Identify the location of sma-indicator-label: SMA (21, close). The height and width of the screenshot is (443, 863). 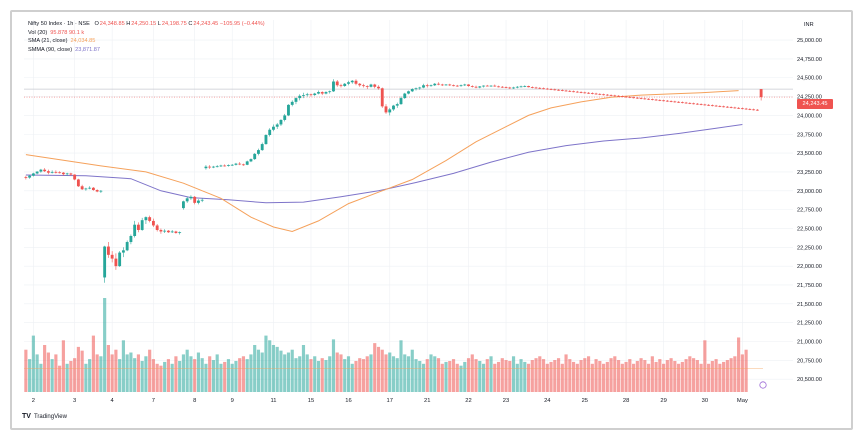
(48, 41).